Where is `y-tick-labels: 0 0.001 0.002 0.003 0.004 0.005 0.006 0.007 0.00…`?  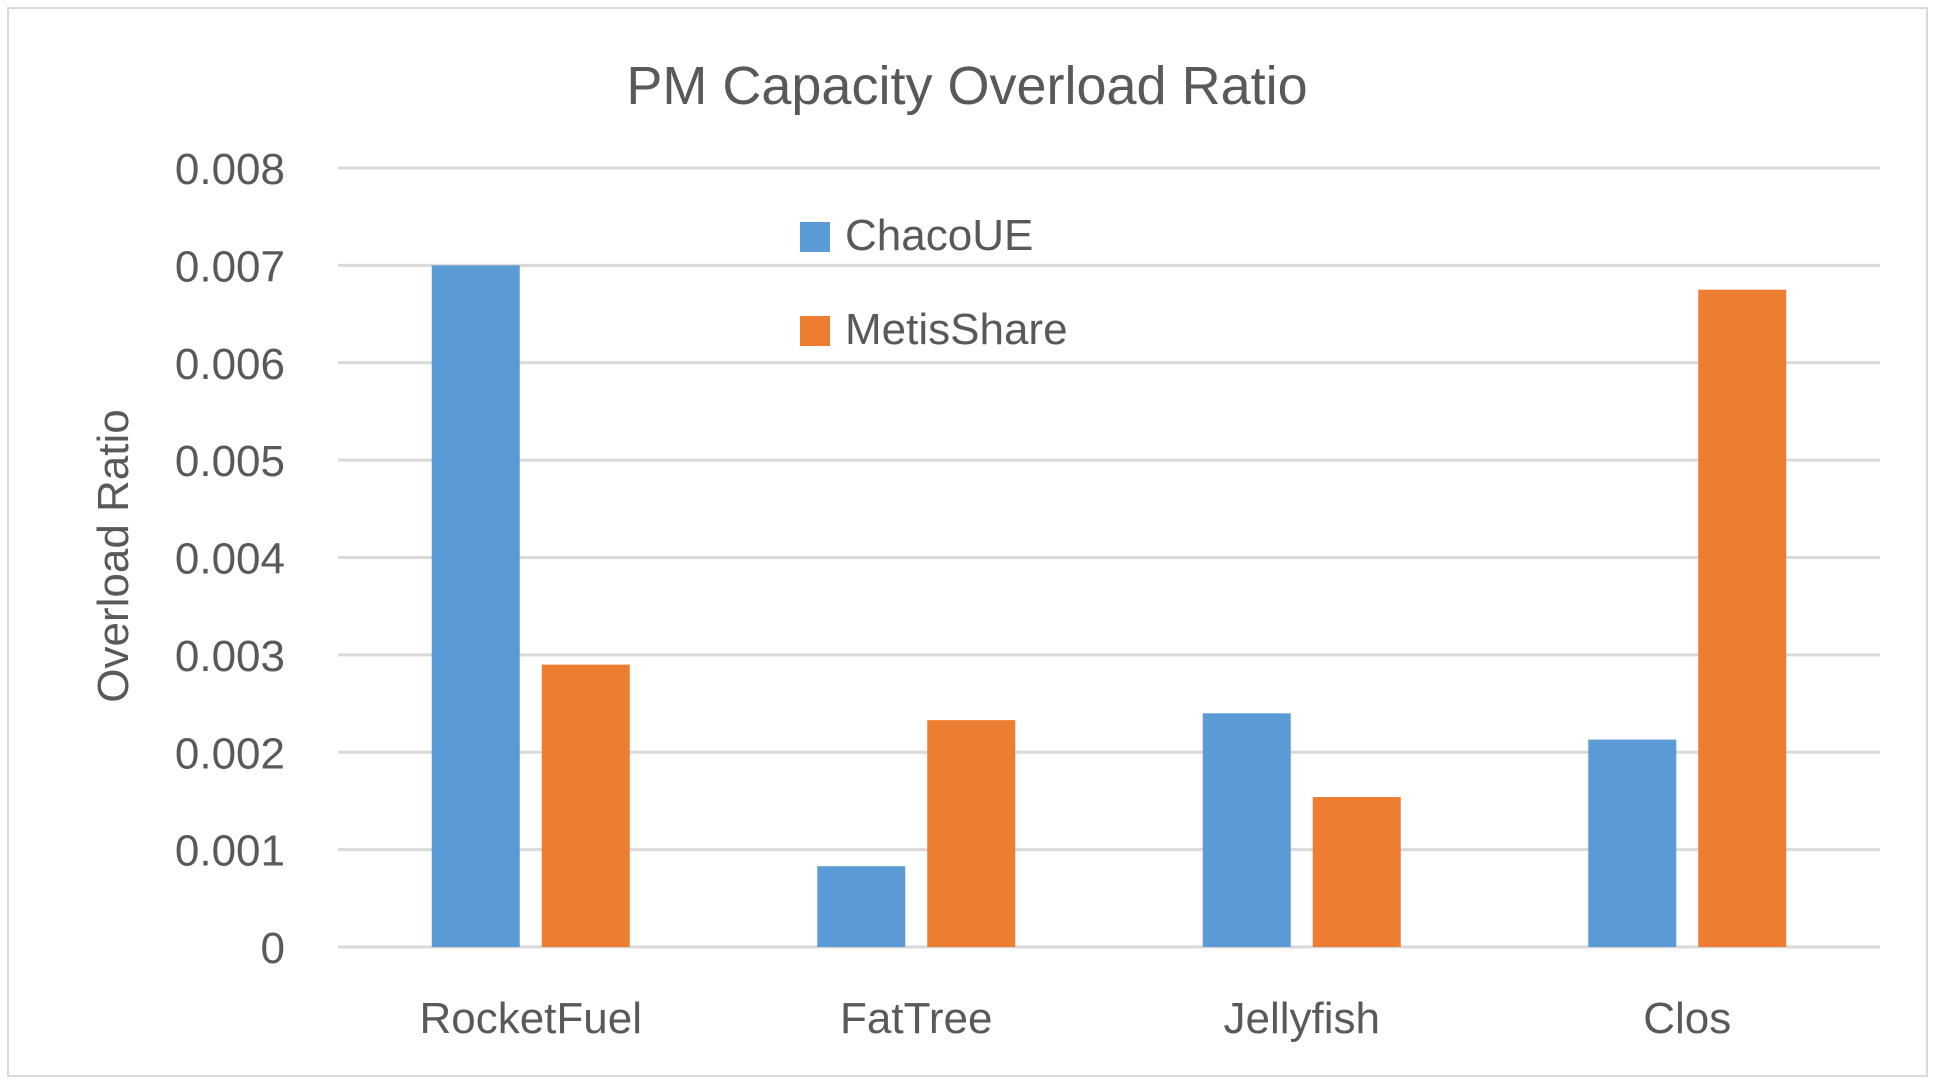
y-tick-labels: 0 0.001 0.002 0.003 0.004 0.005 0.006 0.007 0.00… is located at coordinates (230, 559).